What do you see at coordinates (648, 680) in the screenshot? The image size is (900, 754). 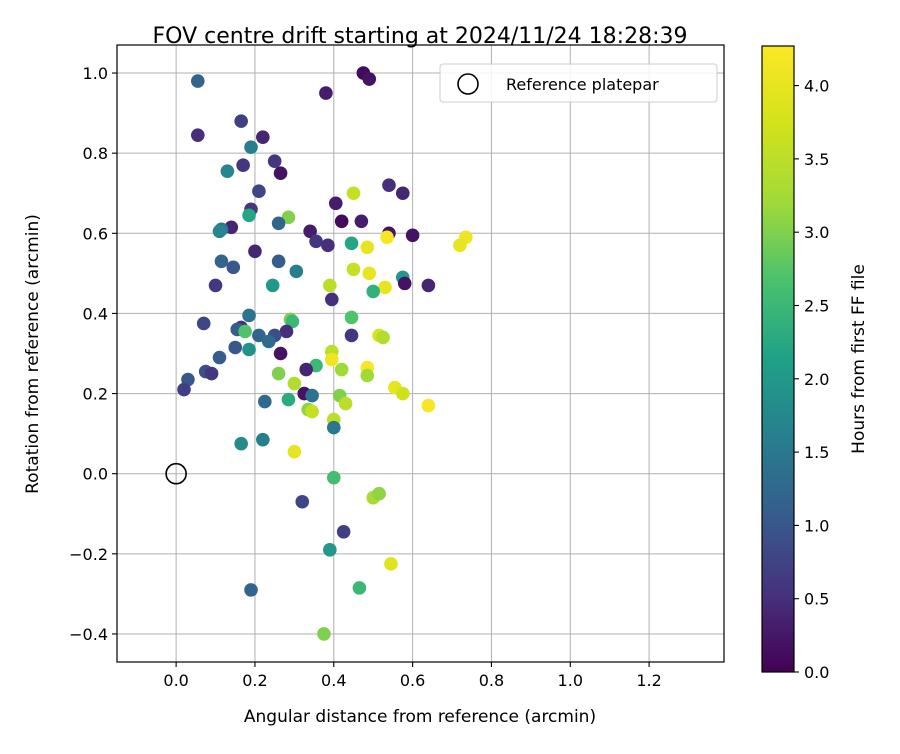 I see `x-tick-label: 1.2` at bounding box center [648, 680].